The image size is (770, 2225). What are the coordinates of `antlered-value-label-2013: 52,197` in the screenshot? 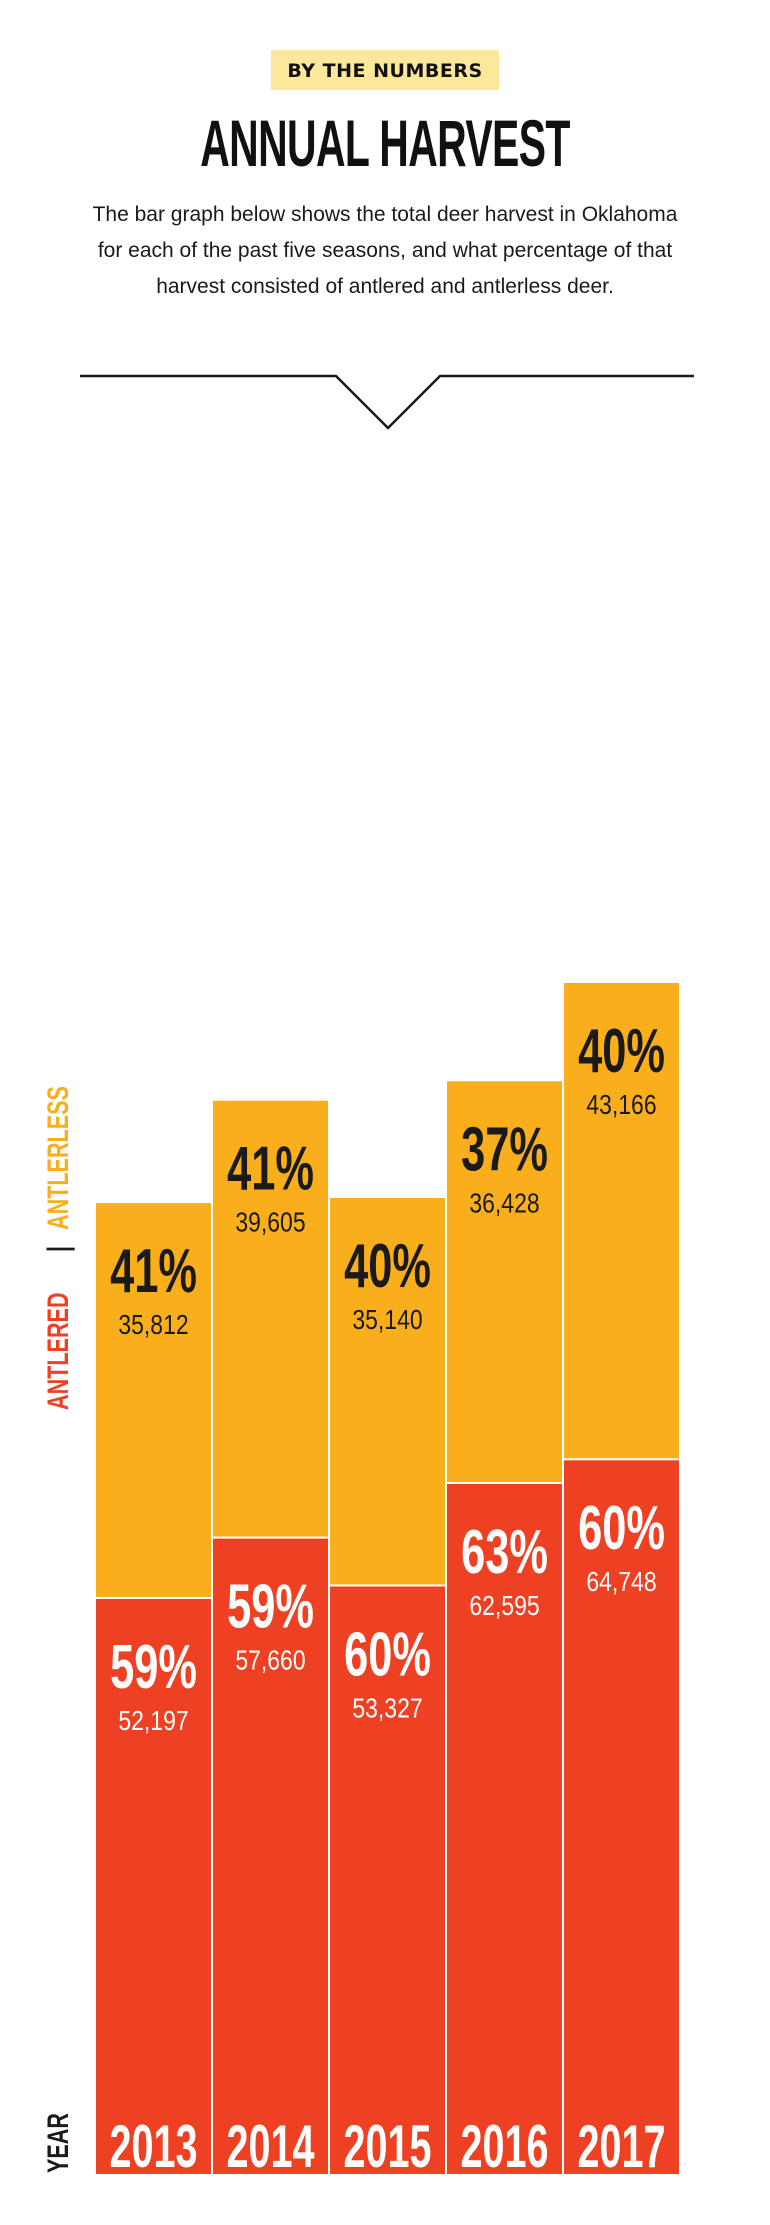 It's located at (153, 1721).